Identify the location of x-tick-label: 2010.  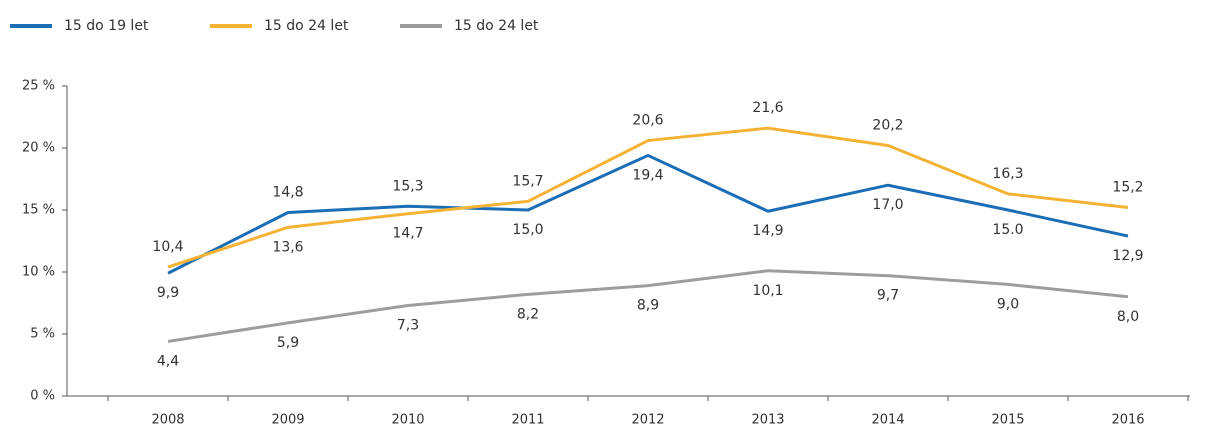
(407, 420).